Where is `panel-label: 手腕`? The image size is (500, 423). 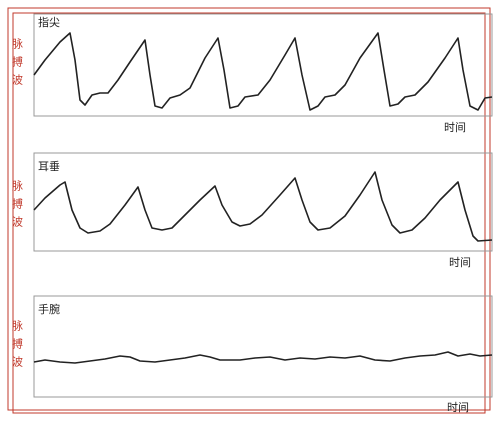
panel-label: 手腕 is located at coordinates (49, 309).